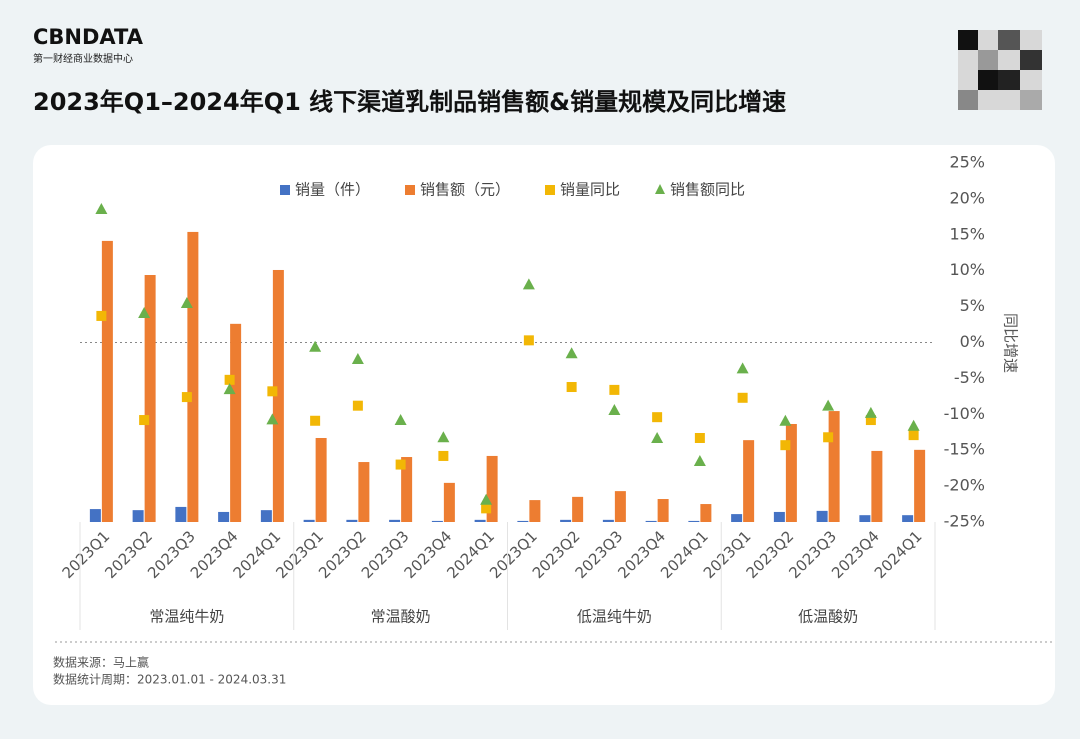 This screenshot has width=1080, height=739. I want to click on period: 数据统计周期：2023.01.01 - 2024.03.31, so click(169, 679).